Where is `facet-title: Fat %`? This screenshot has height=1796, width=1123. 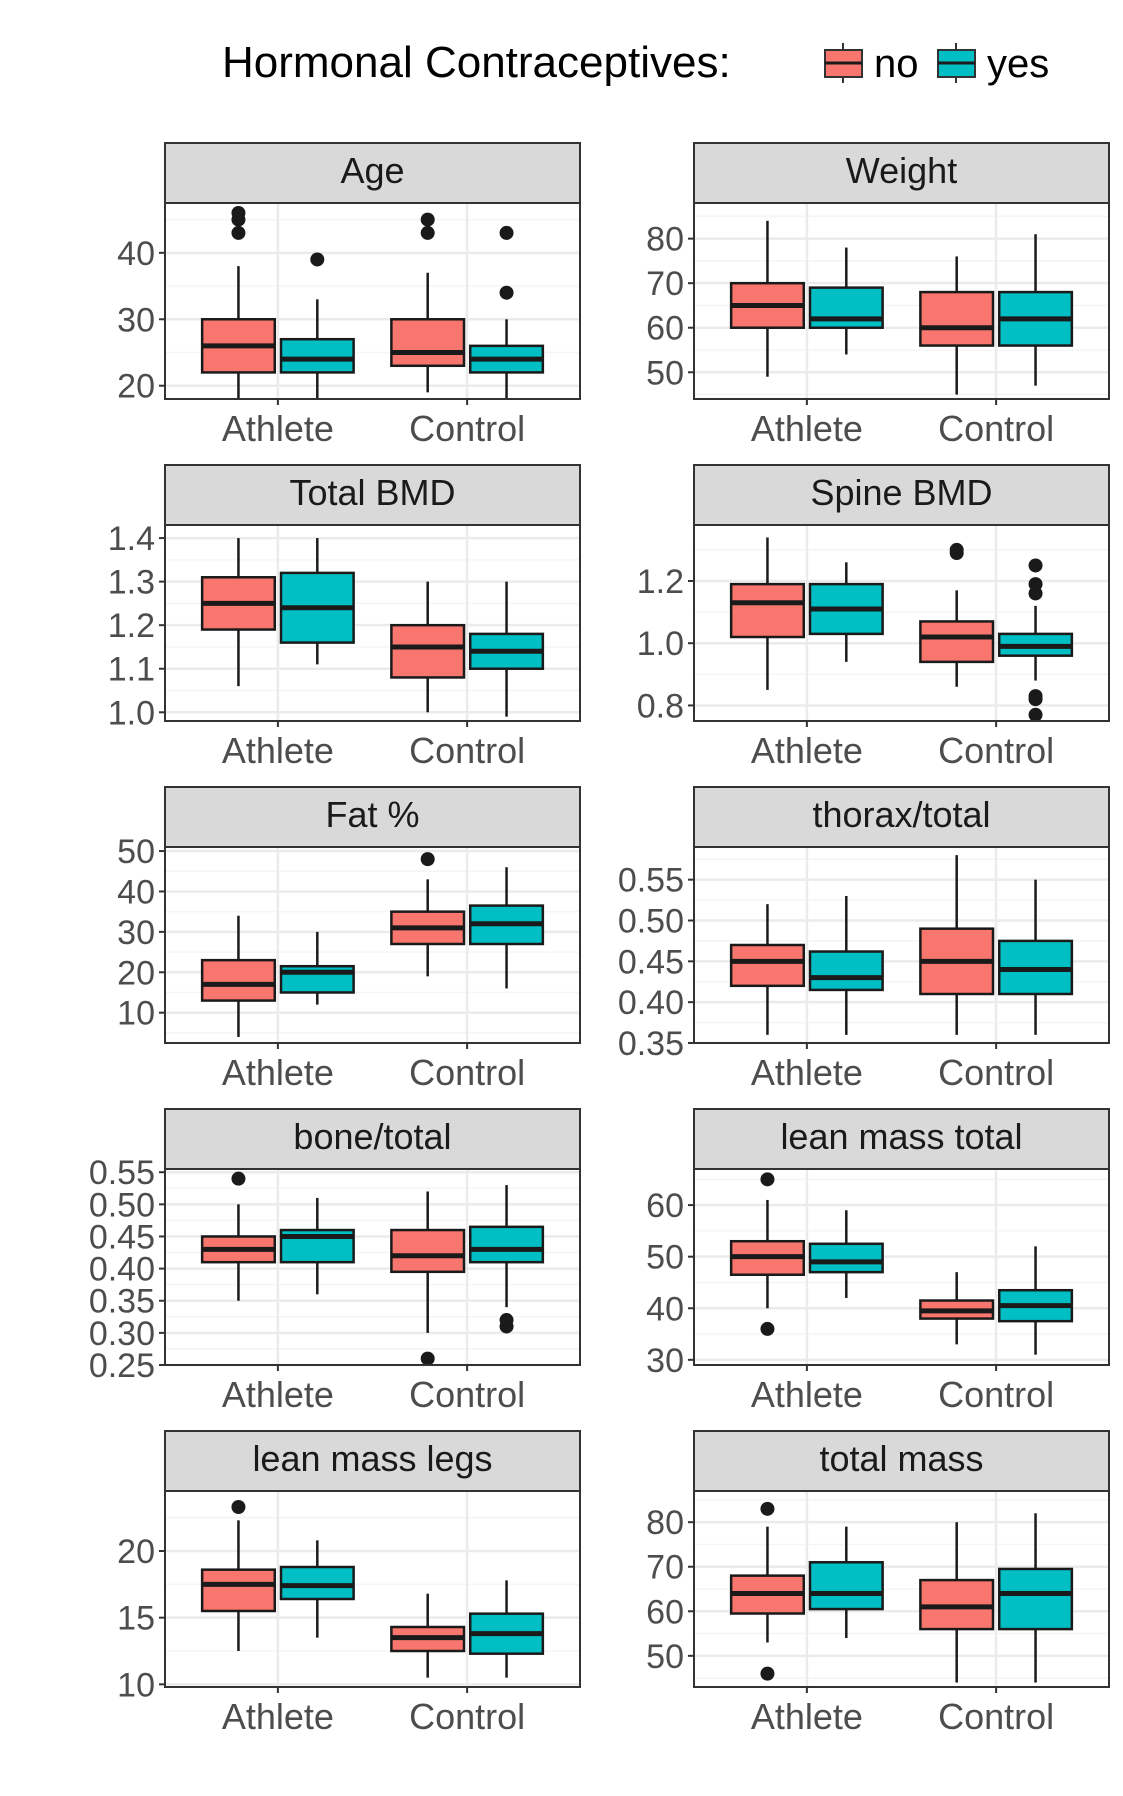
facet-title: Fat % is located at coordinates (372, 814).